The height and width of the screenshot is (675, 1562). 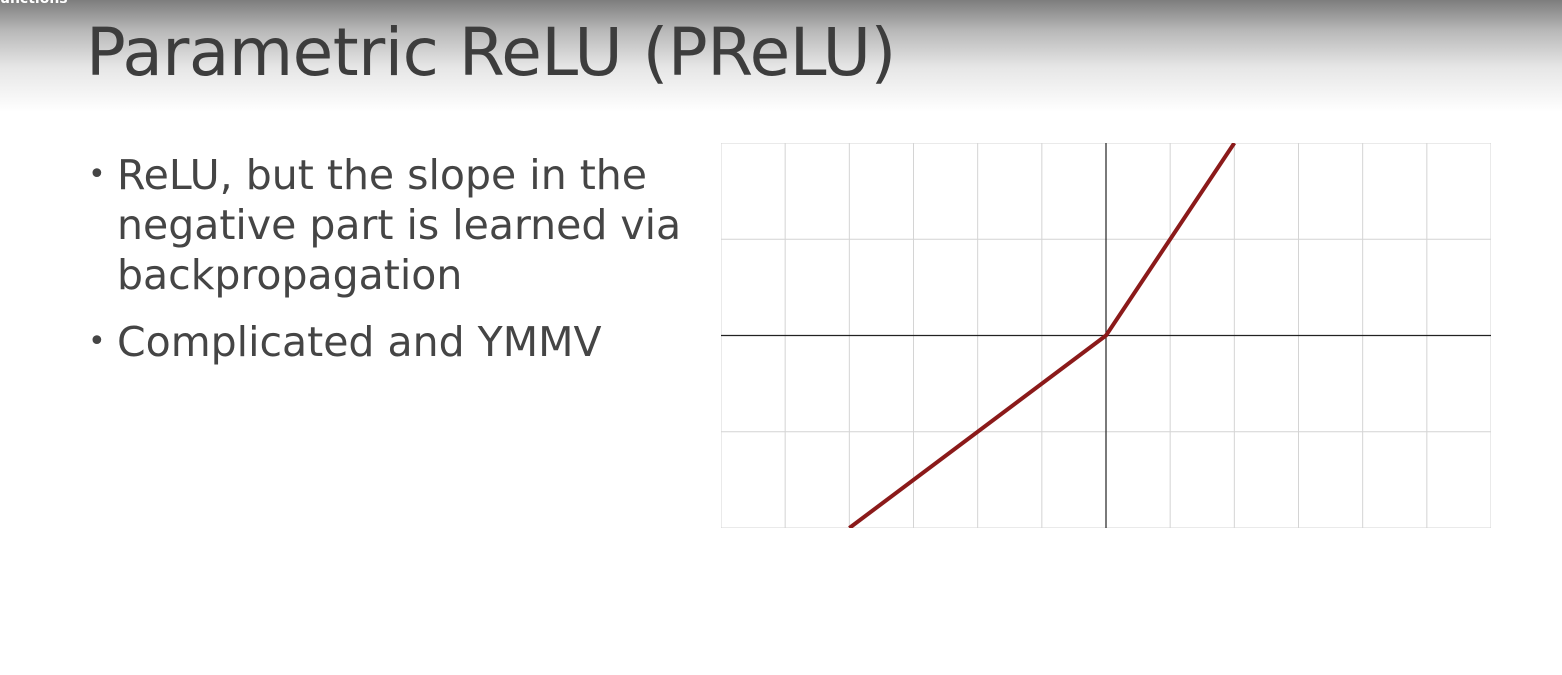 I want to click on bullet-item: • Complicated and YMMV, so click(x=386, y=342).